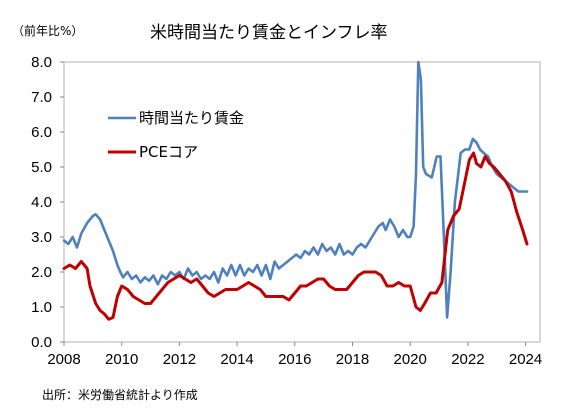  Describe the element at coordinates (41, 237) in the screenshot. I see `y-tick-label: 3.0` at that location.